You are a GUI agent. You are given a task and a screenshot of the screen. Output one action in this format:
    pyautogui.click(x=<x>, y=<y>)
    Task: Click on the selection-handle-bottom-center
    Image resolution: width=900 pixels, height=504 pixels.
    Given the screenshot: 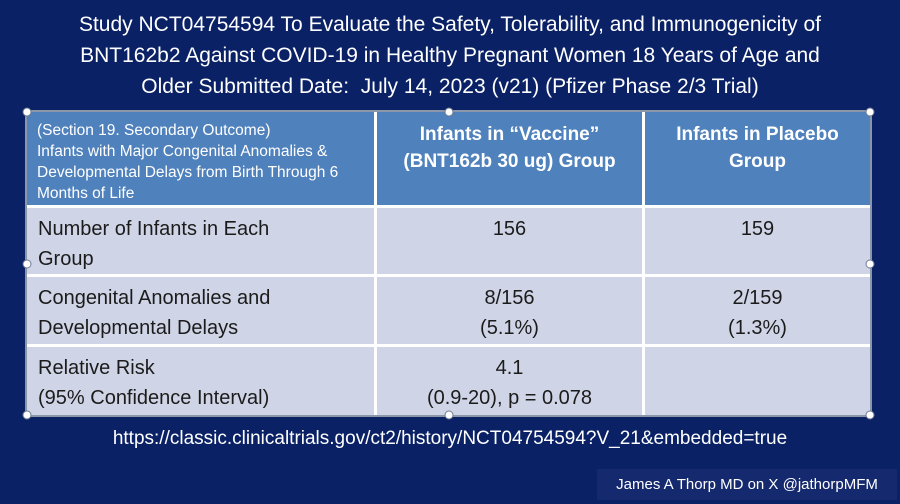 What is the action you would take?
    pyautogui.click(x=448, y=415)
    